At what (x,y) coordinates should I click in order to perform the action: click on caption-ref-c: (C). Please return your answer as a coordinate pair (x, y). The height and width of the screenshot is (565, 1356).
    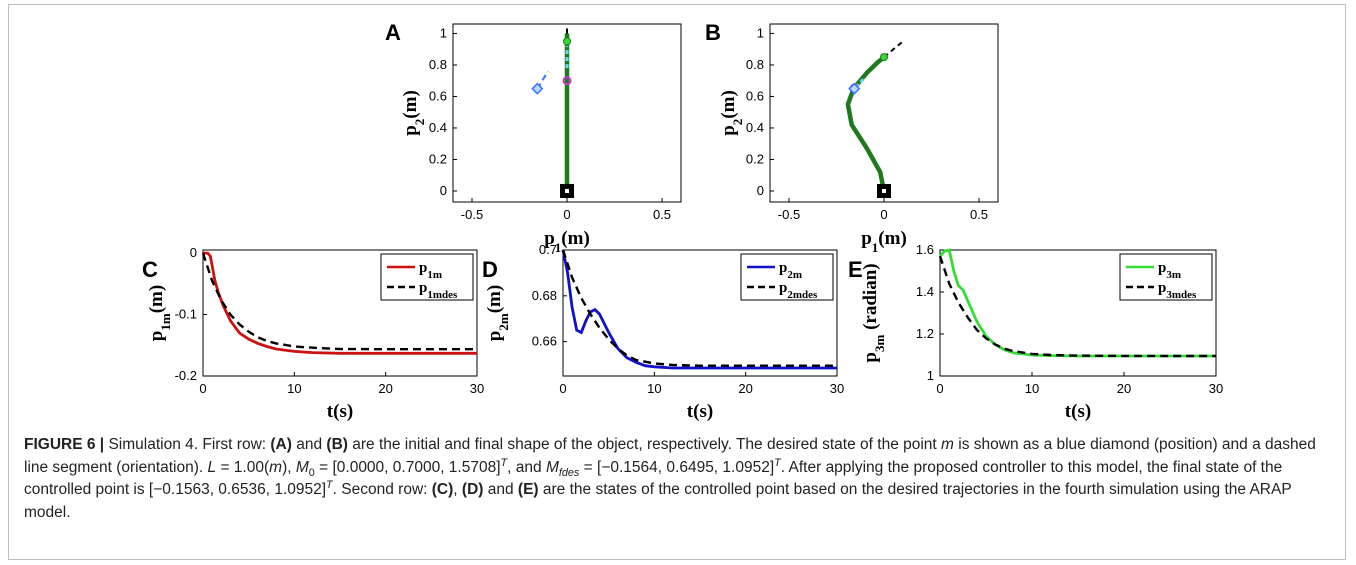
    Looking at the image, I should click on (442, 489).